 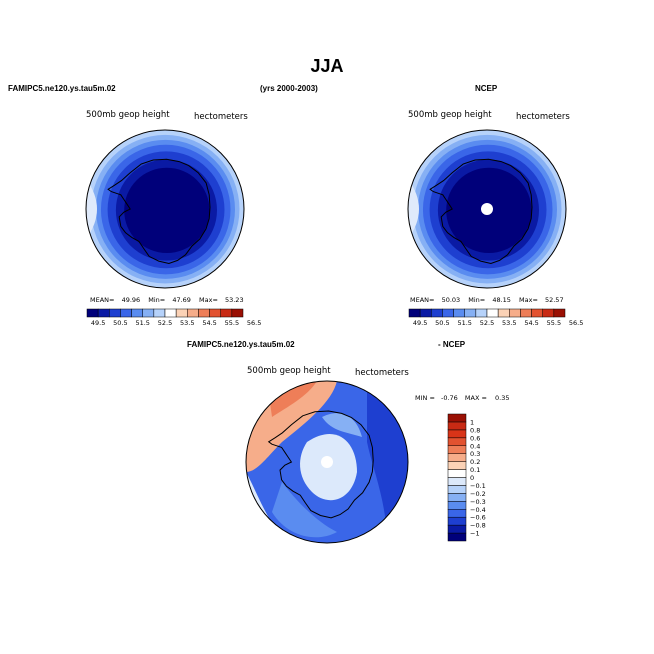 I want to click on diff-colorbar-tick-label: −0.4, so click(x=478, y=510).